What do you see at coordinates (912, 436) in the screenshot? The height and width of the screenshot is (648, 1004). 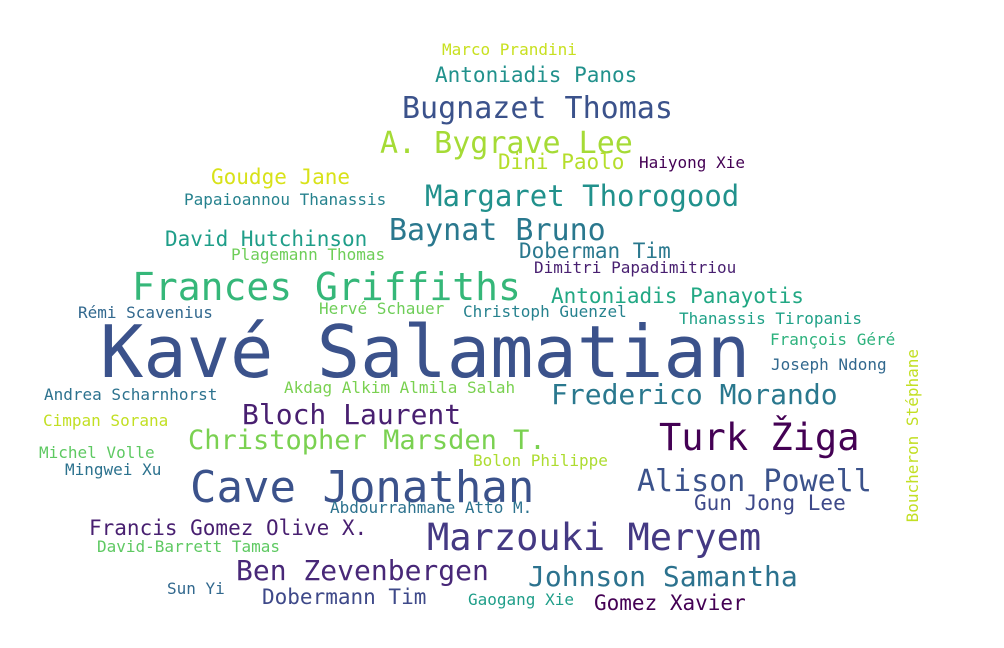 I see `word-boucheron-stephane: Boucheron Stéphane` at bounding box center [912, 436].